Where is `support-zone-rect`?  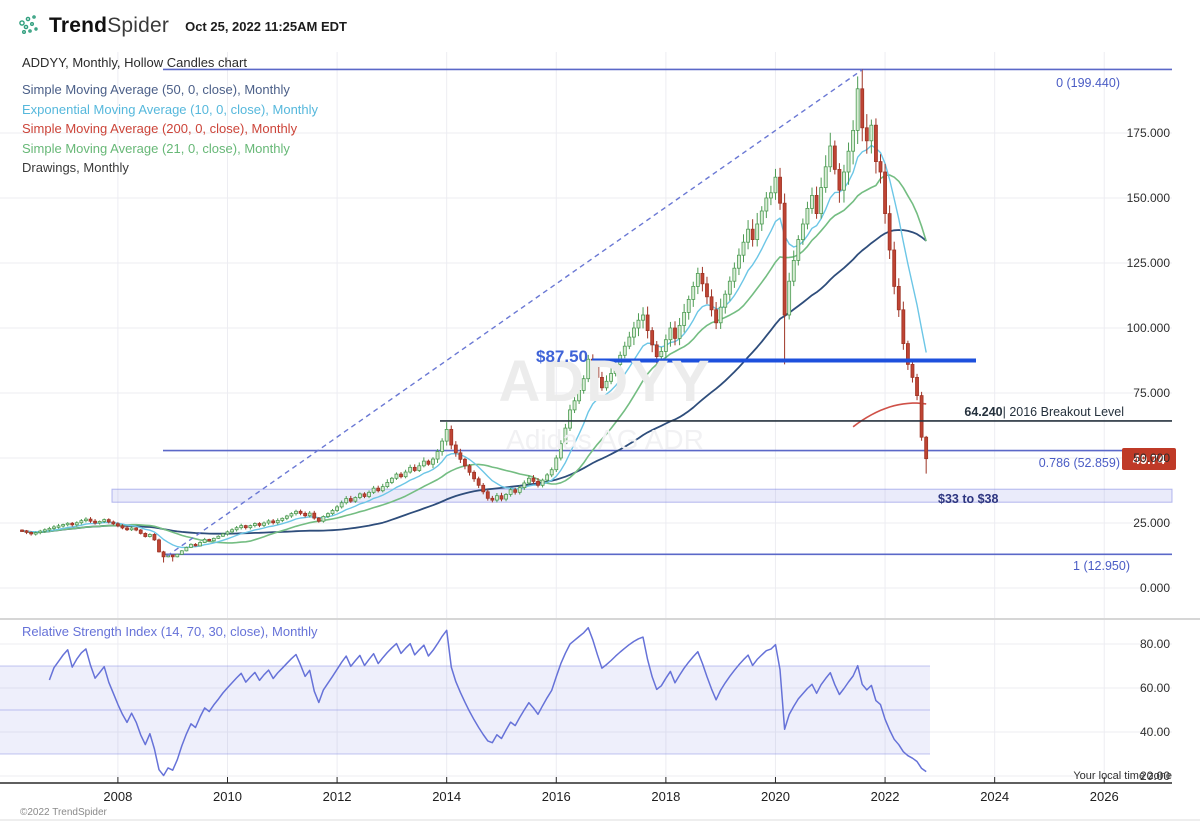
support-zone-rect is located at coordinates (642, 495).